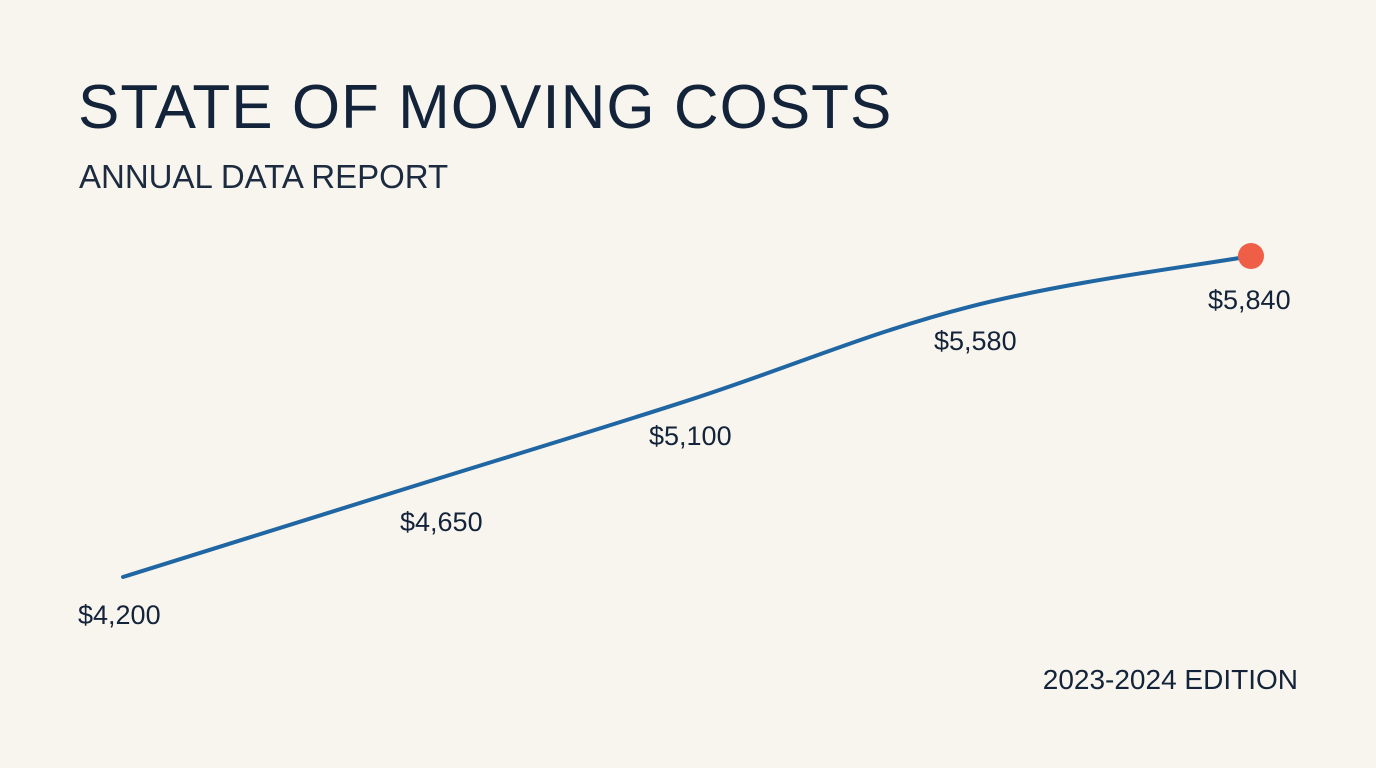 The image size is (1376, 768). What do you see at coordinates (264, 176) in the screenshot?
I see `page-subtitle: ANNUAL DATA REPORT` at bounding box center [264, 176].